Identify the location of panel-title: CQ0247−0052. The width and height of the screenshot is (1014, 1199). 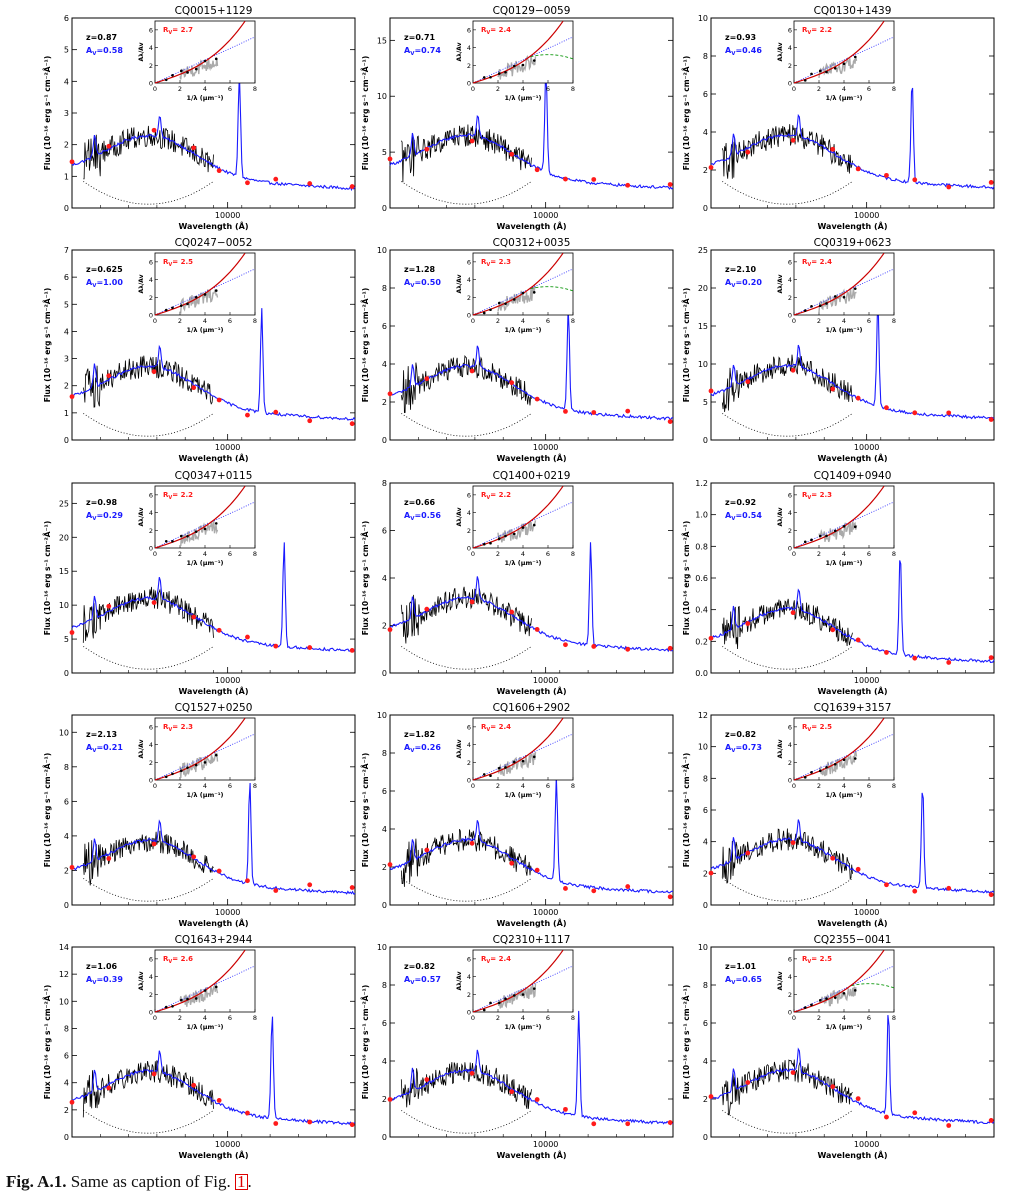
(214, 243).